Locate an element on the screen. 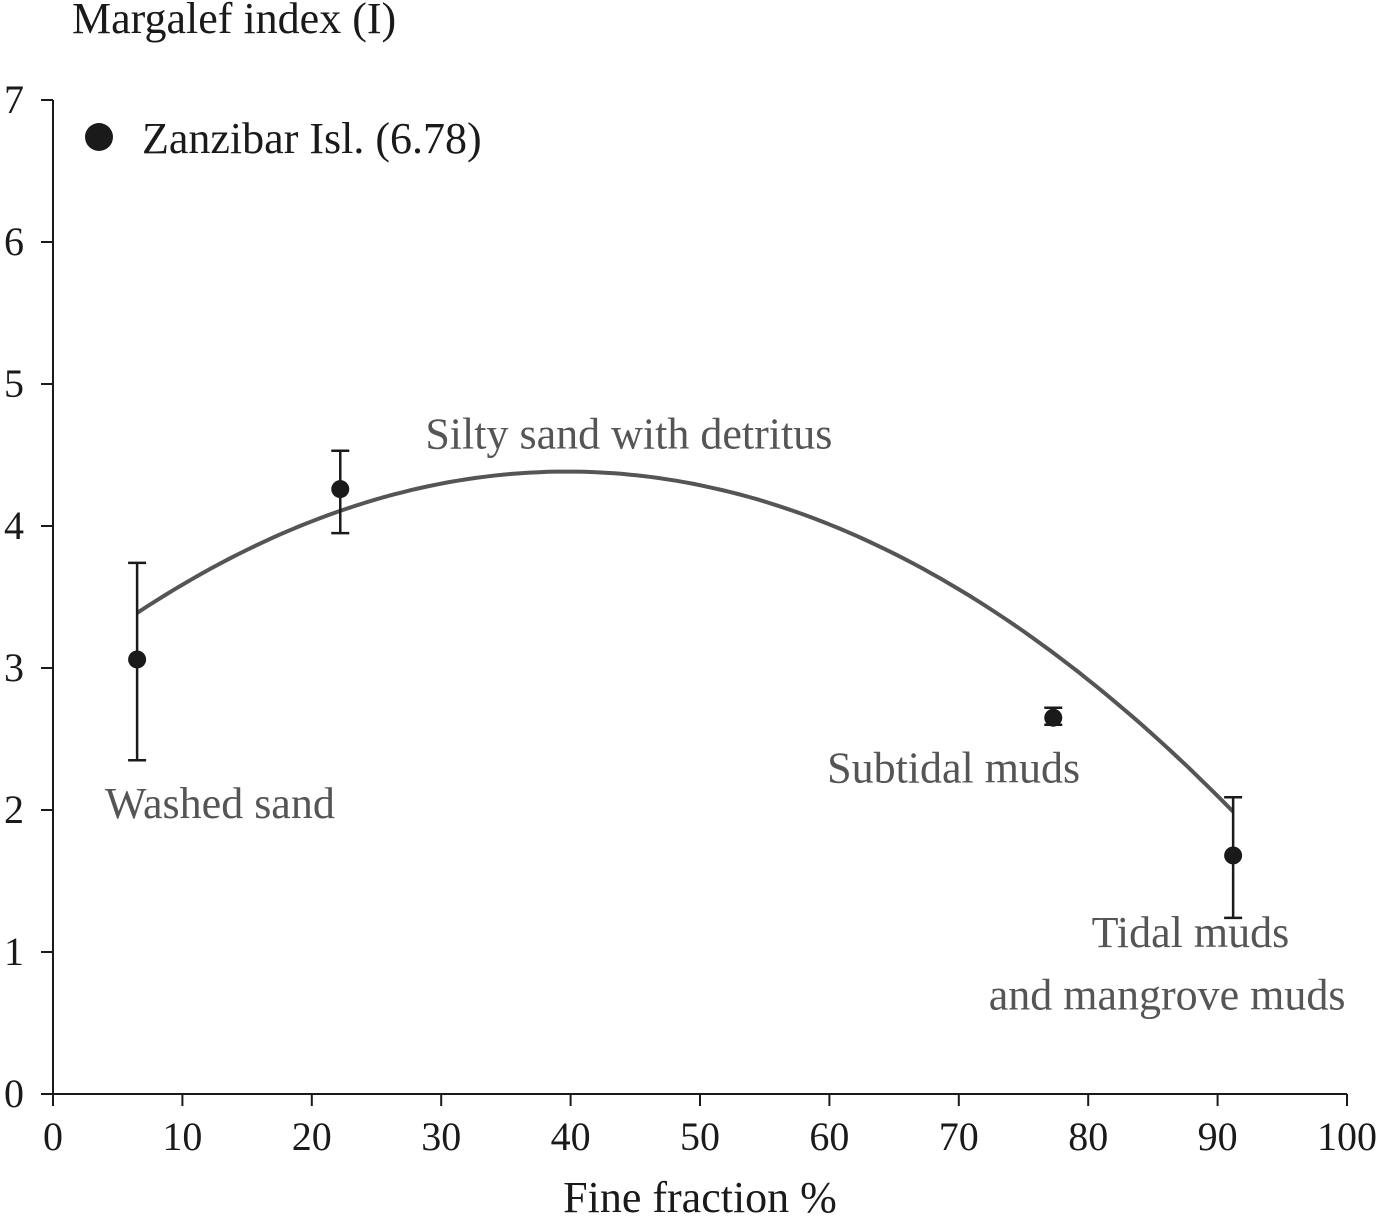 Image resolution: width=1400 pixels, height=1224 pixels. legend-marker is located at coordinates (99, 137).